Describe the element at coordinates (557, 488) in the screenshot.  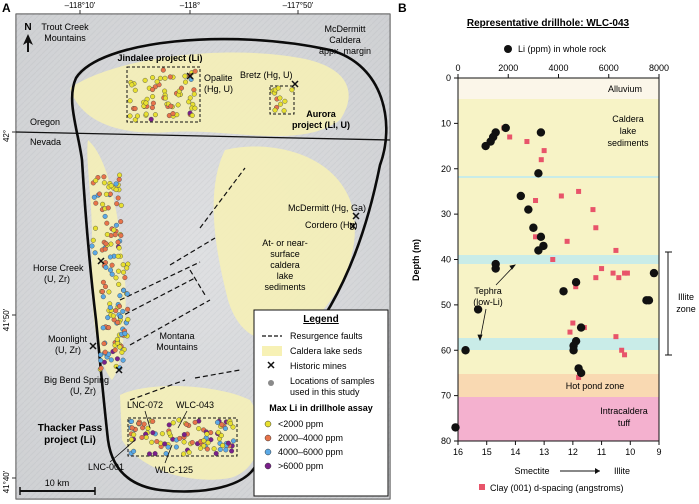
I see `clay-legend-label: Clay (001) d-spacing (angstroms)` at that location.